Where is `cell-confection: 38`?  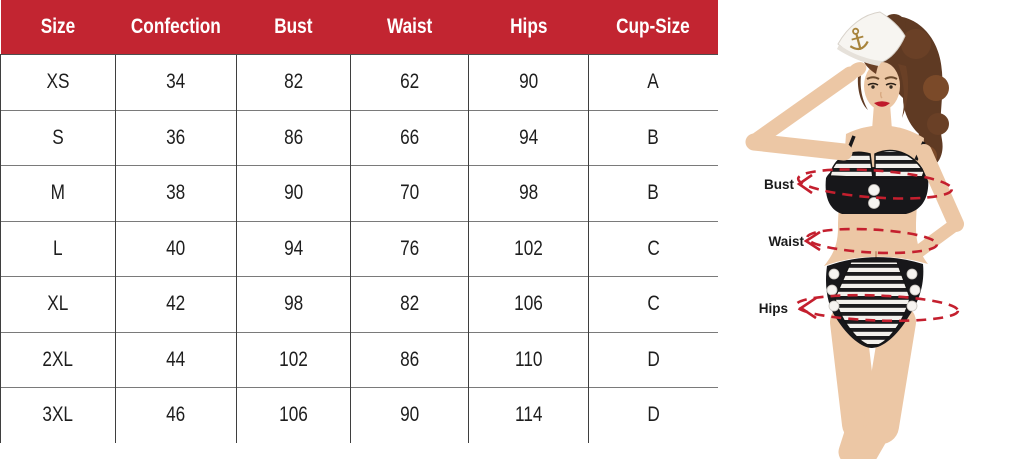
cell-confection: 38 is located at coordinates (176, 193).